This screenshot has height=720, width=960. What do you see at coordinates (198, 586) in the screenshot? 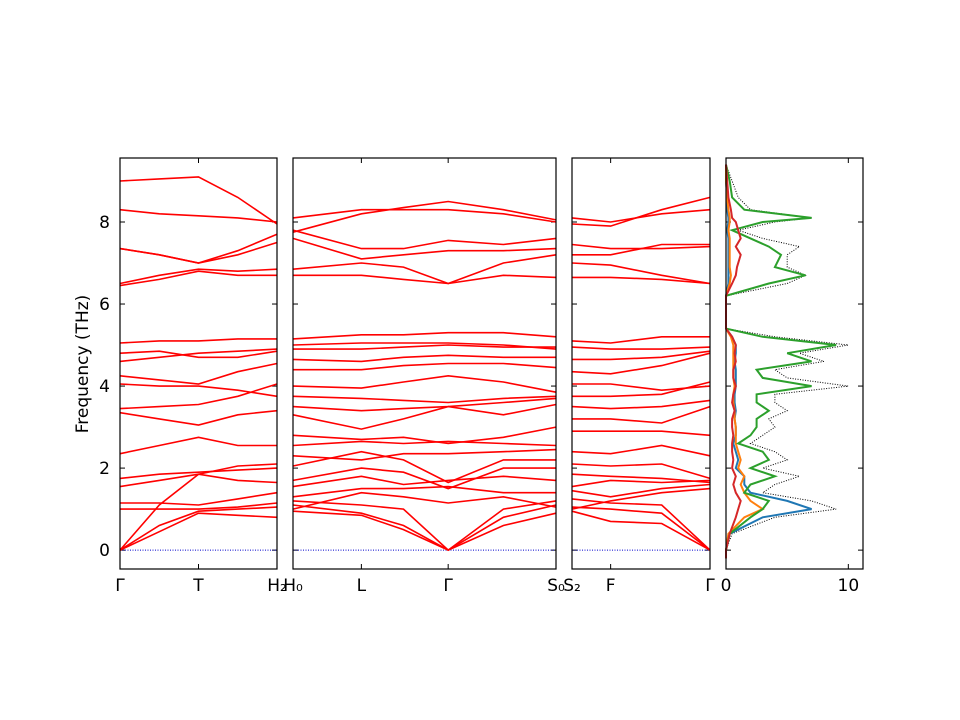
I see `x-tick-label: T` at bounding box center [198, 586].